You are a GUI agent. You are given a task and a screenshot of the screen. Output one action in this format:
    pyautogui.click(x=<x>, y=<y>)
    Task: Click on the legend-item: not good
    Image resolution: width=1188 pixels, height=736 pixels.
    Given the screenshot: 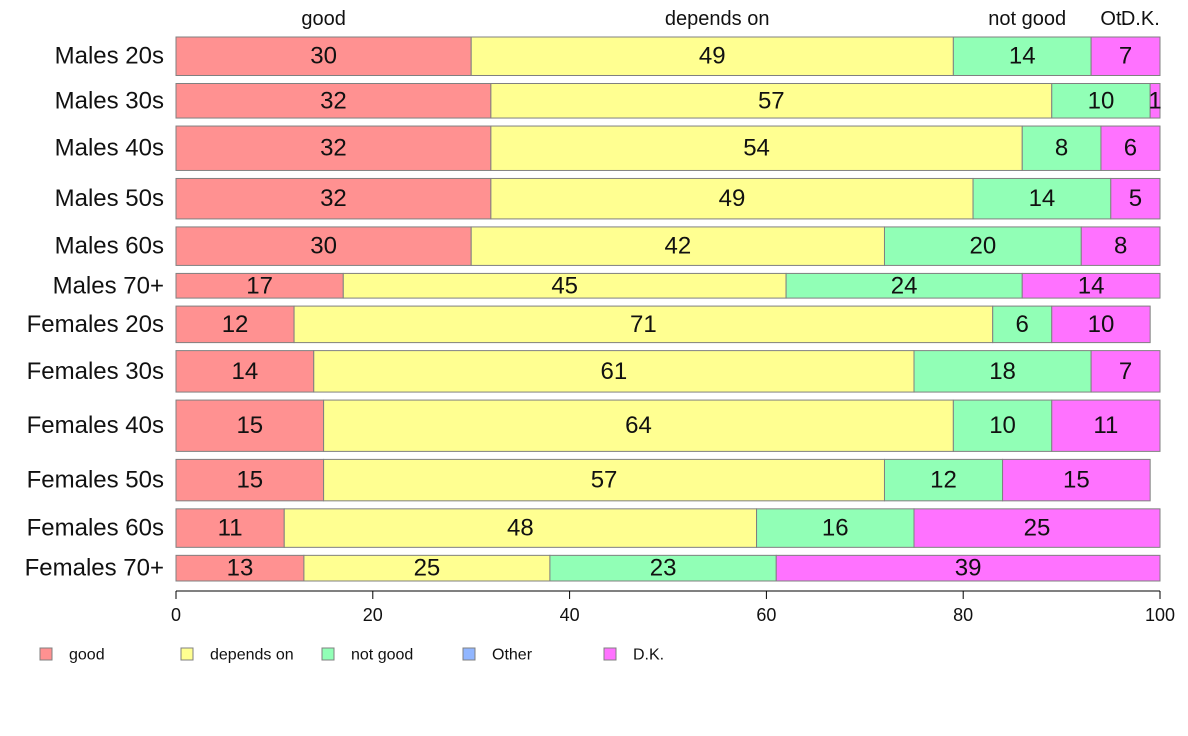 What is the action you would take?
    pyautogui.click(x=367, y=655)
    